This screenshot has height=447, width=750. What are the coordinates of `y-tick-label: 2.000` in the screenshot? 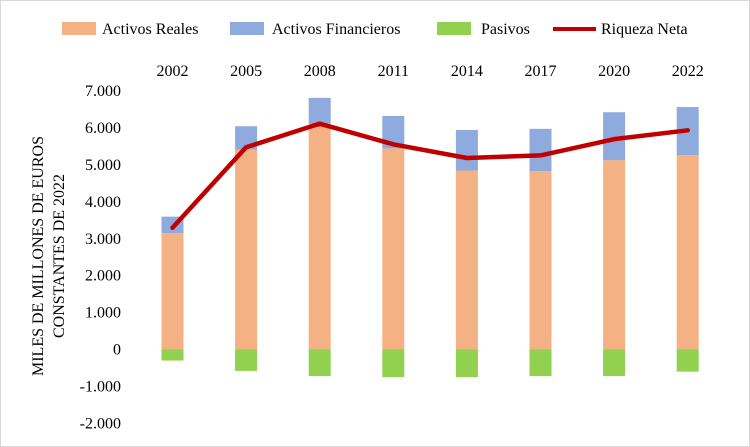 It's located at (103, 276).